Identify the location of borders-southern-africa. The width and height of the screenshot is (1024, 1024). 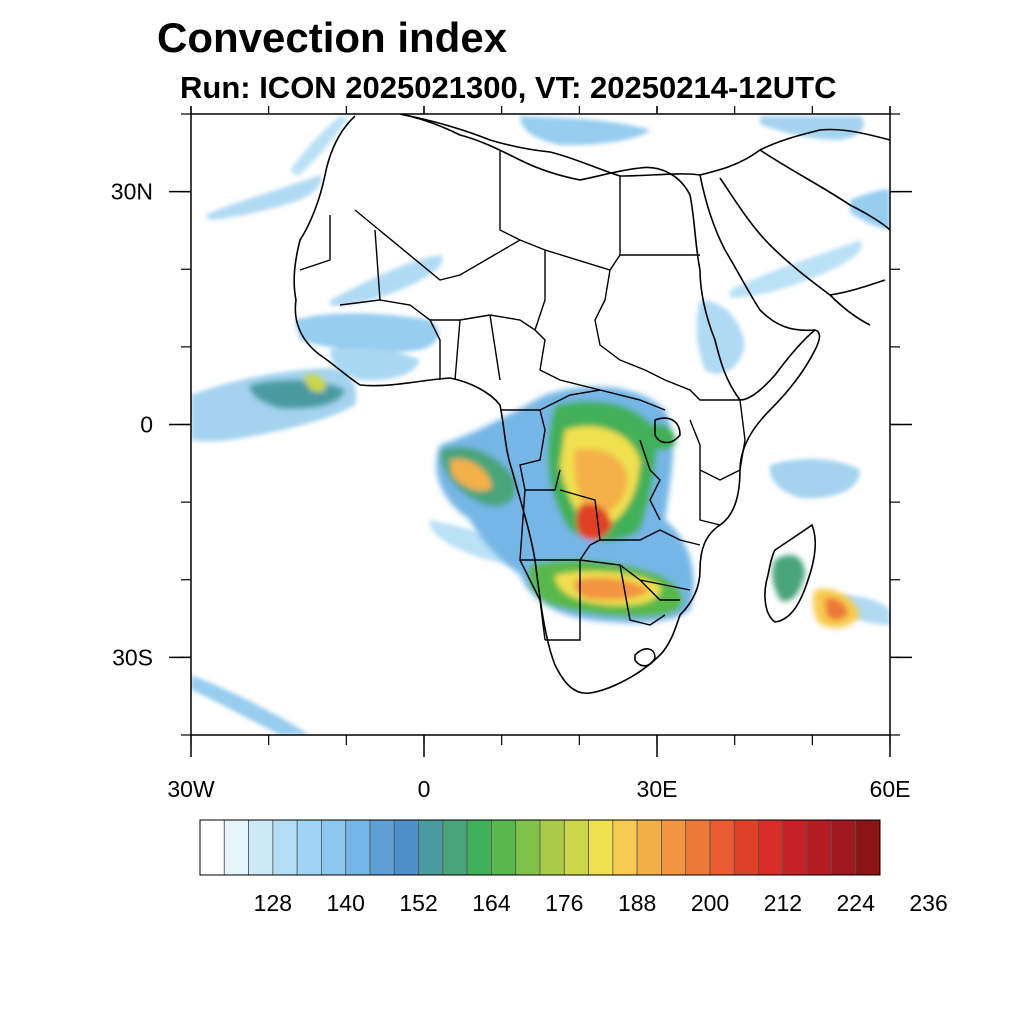
(605, 600).